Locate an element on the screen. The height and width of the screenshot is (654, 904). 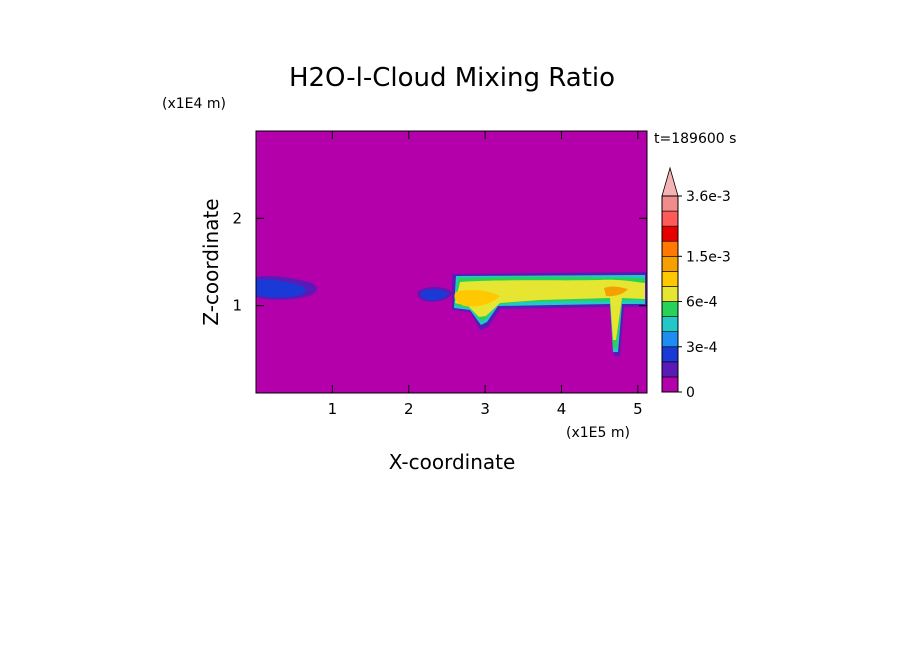
colorbar-extend-arrow is located at coordinates (670, 181).